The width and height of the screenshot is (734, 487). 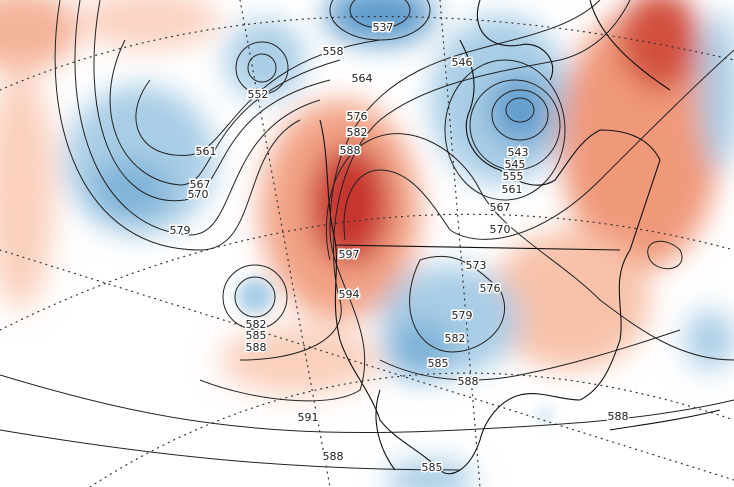 What do you see at coordinates (349, 254) in the screenshot?
I see `contour-label: 597` at bounding box center [349, 254].